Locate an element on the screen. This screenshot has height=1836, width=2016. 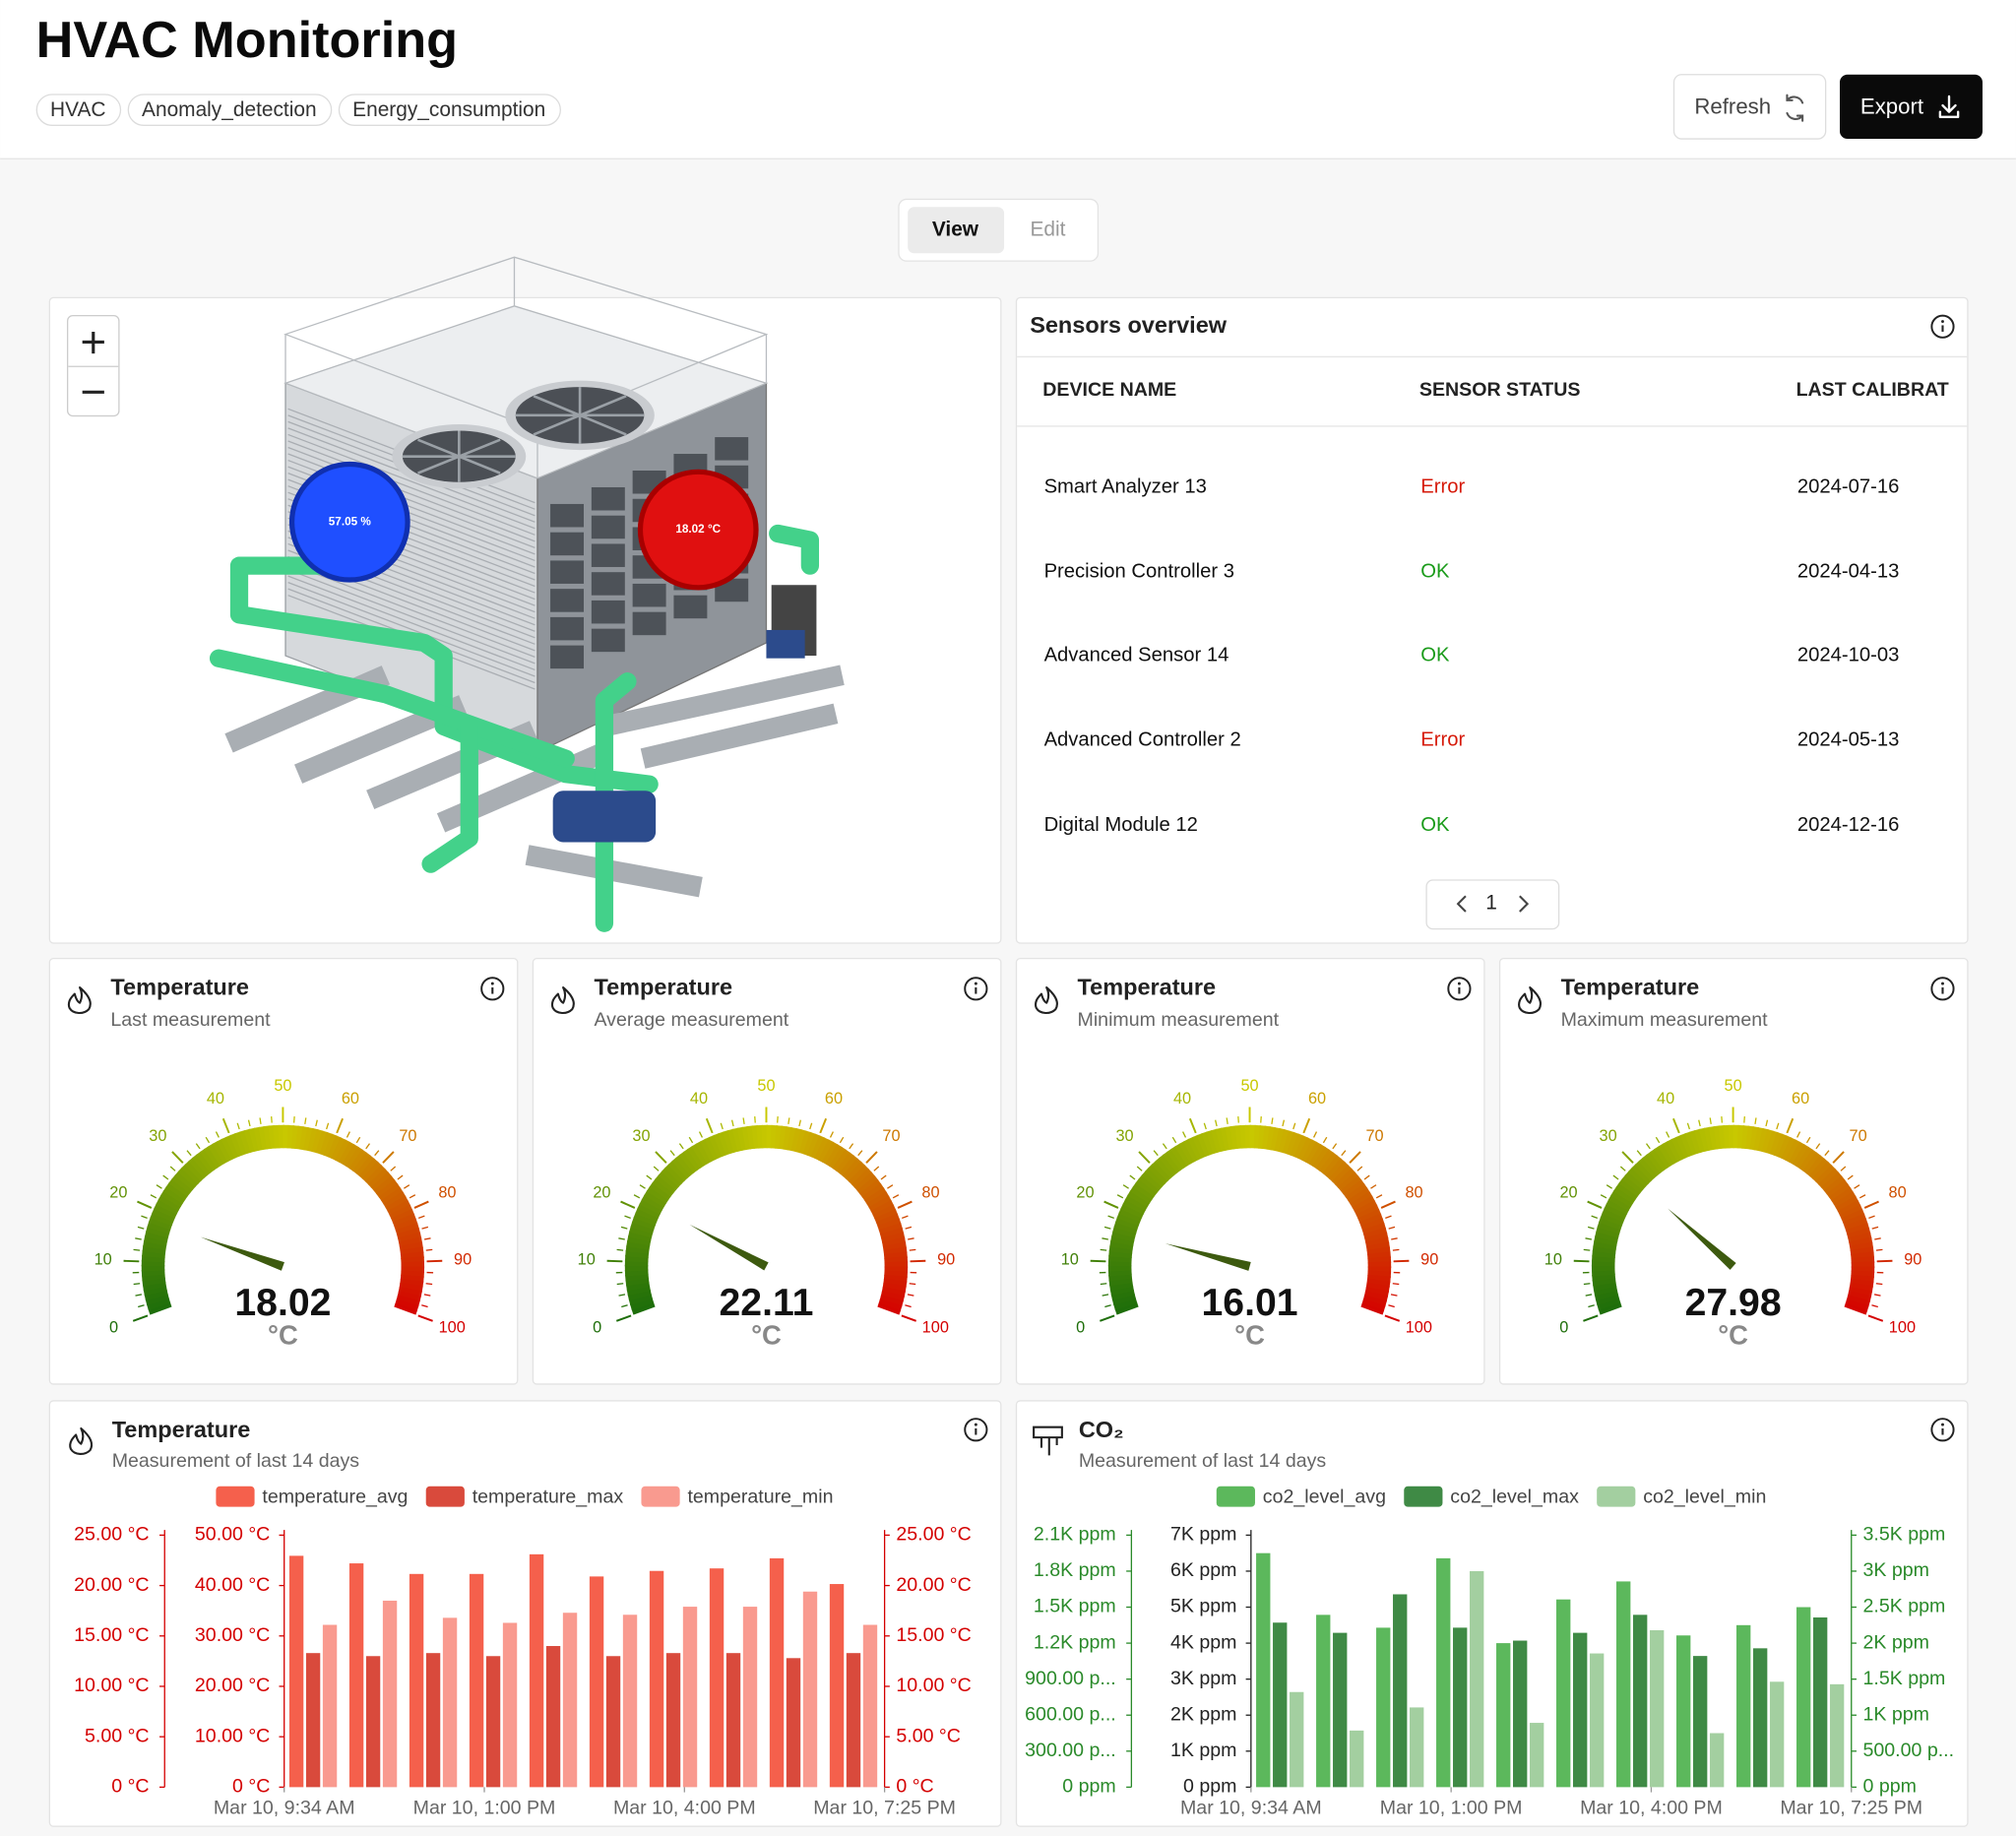
y-tick-label: 10.00 °C is located at coordinates (111, 1685).